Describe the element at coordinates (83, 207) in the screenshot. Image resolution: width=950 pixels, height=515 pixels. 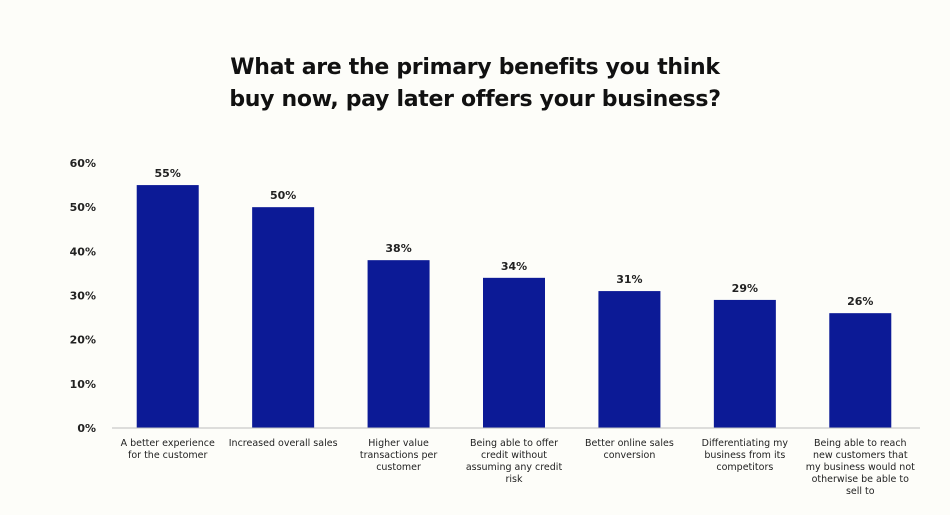
I see `y-tick-label: 50%` at that location.